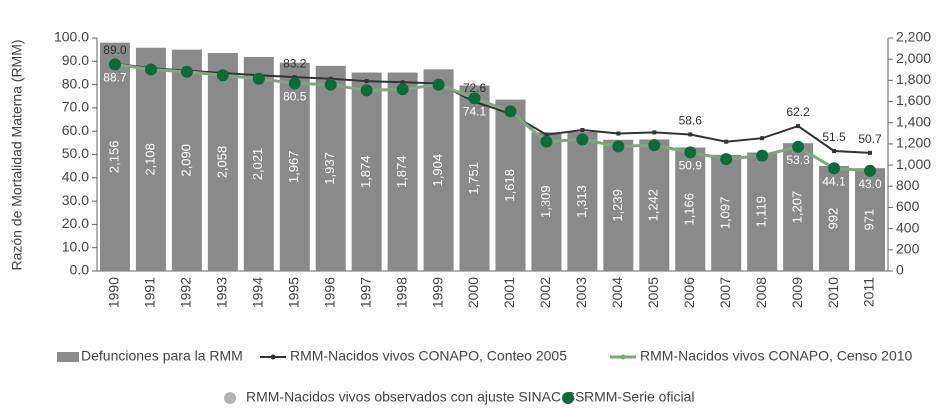  What do you see at coordinates (900, 270) in the screenshot?
I see `y2-tick-label: 0` at bounding box center [900, 270].